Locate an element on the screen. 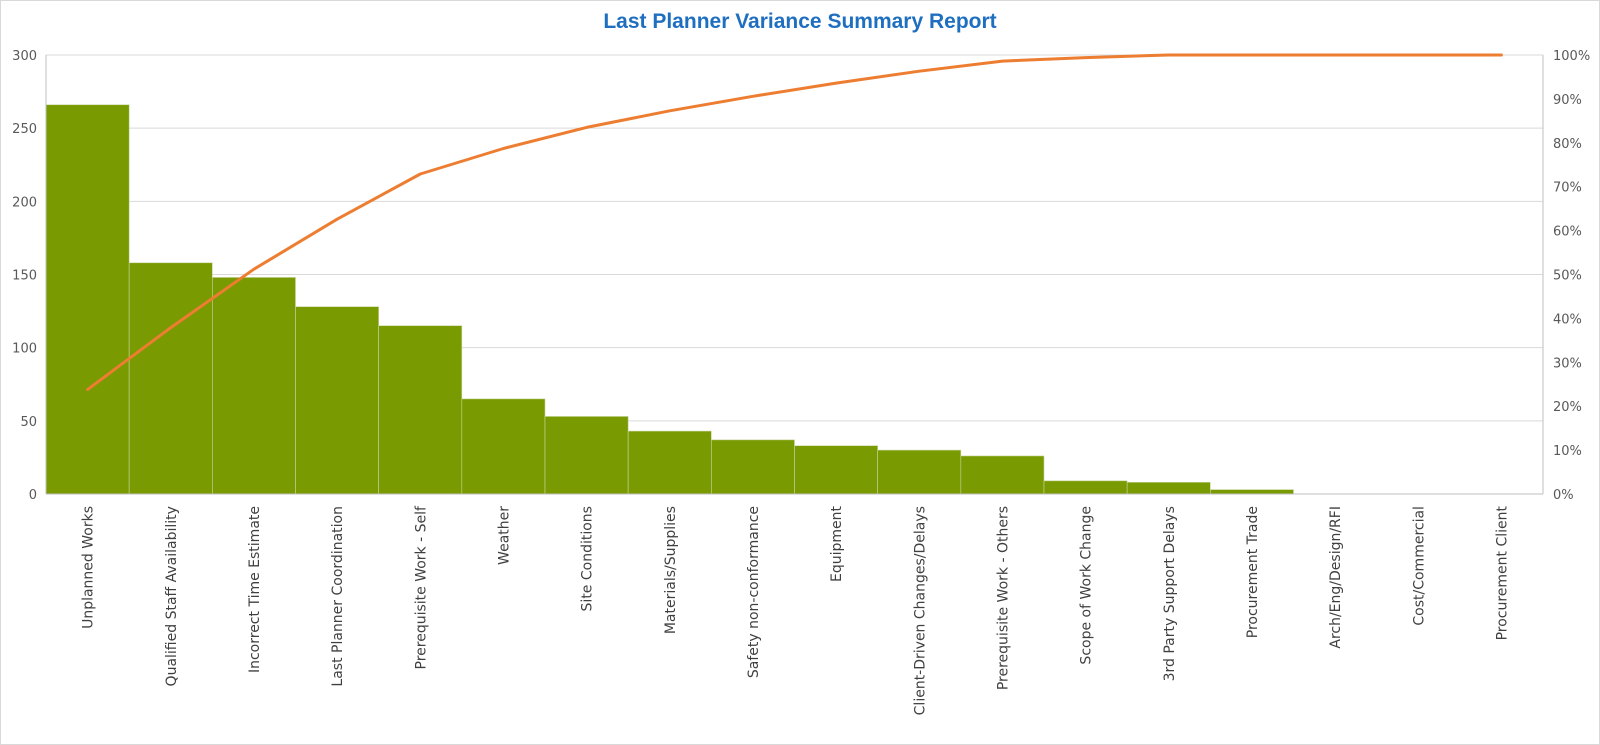 This screenshot has width=1600, height=745. category-label: Safety non-conformance is located at coordinates (754, 592).